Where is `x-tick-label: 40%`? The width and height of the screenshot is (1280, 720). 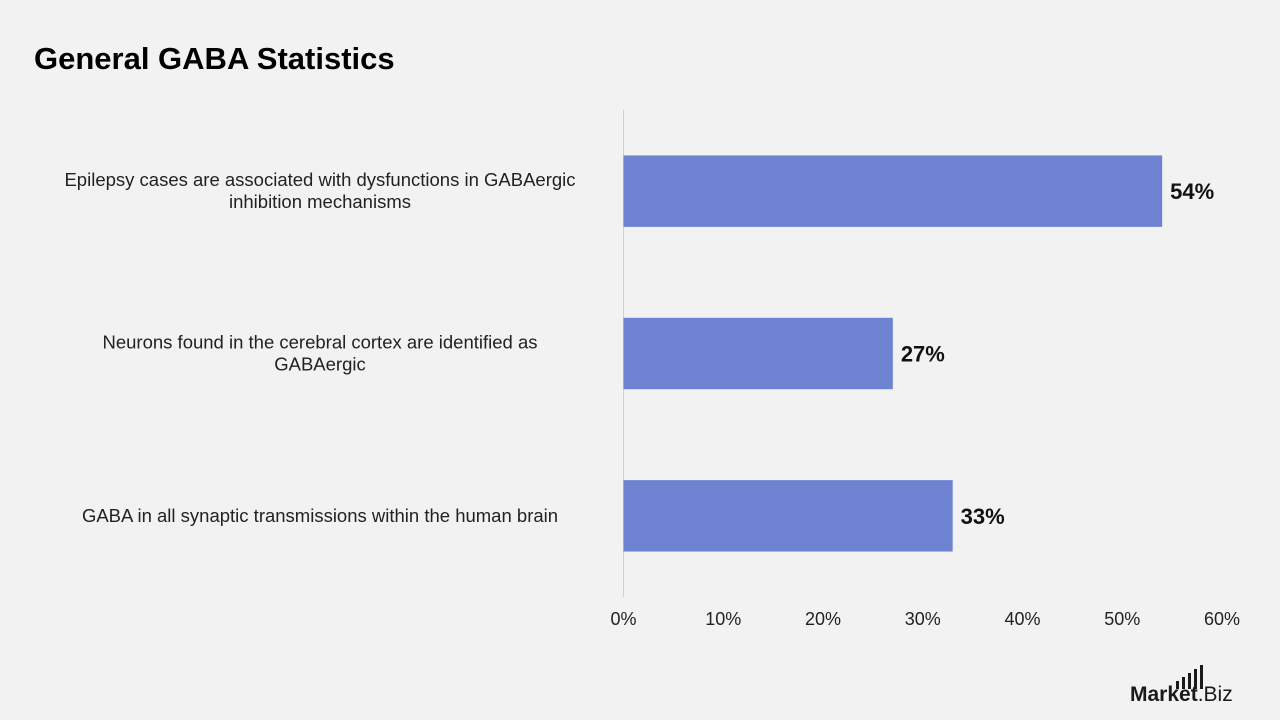 x-tick-label: 40% is located at coordinates (1022, 619).